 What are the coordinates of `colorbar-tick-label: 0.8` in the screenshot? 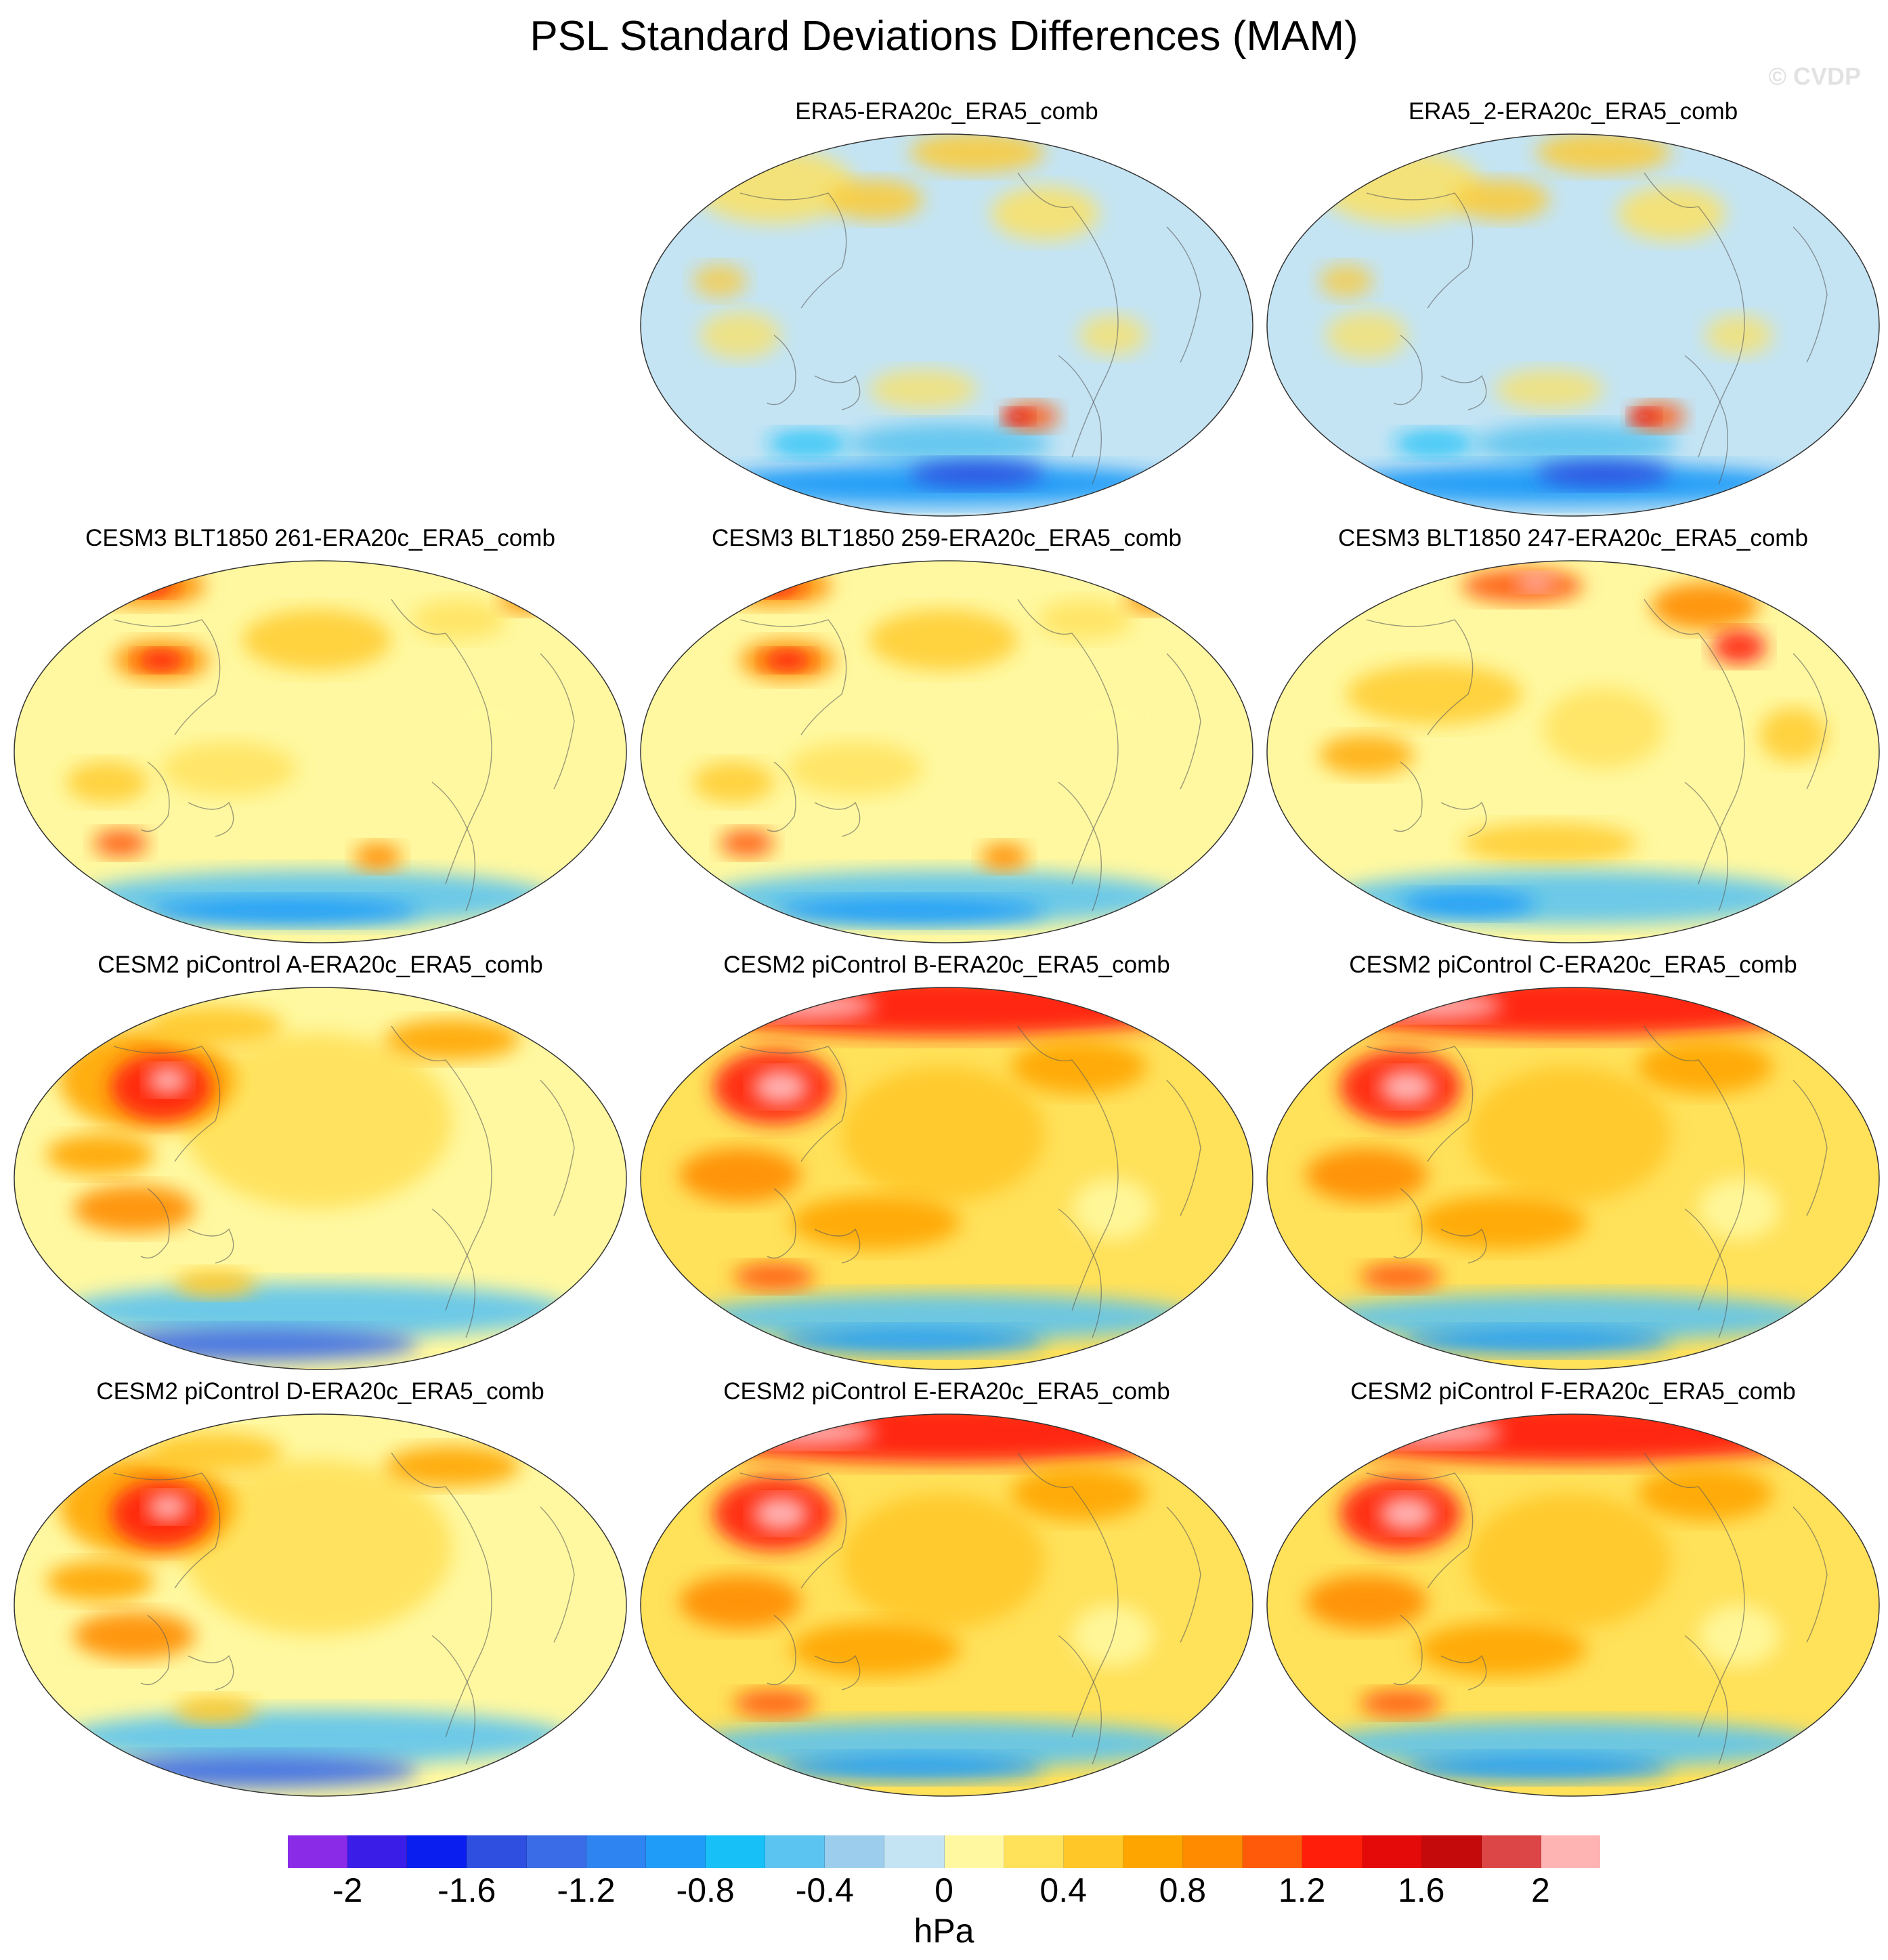 It's located at (1183, 1890).